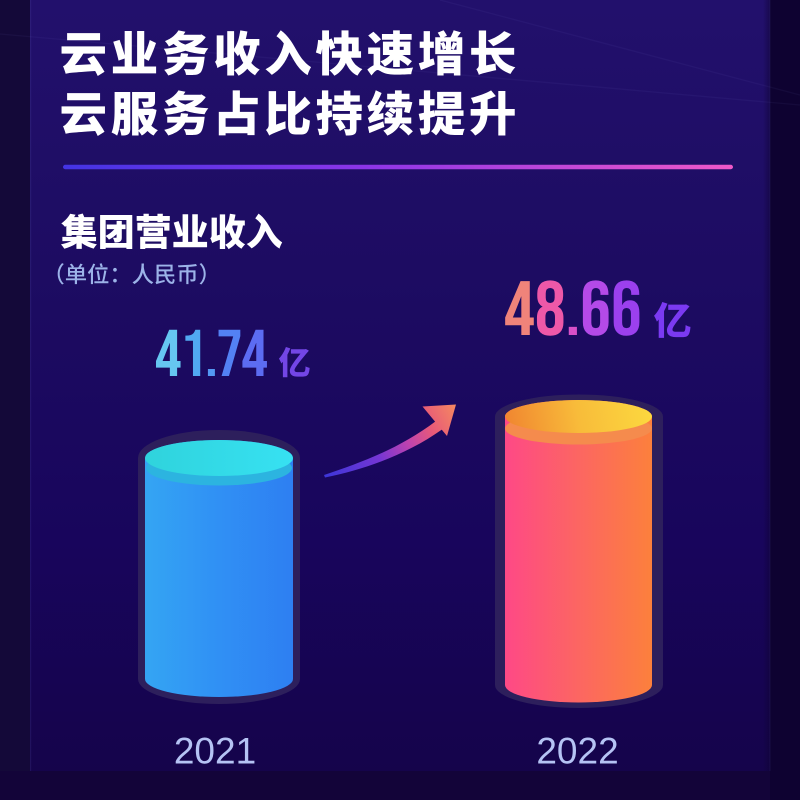  I want to click on svg-text: 2021, so click(215, 751).